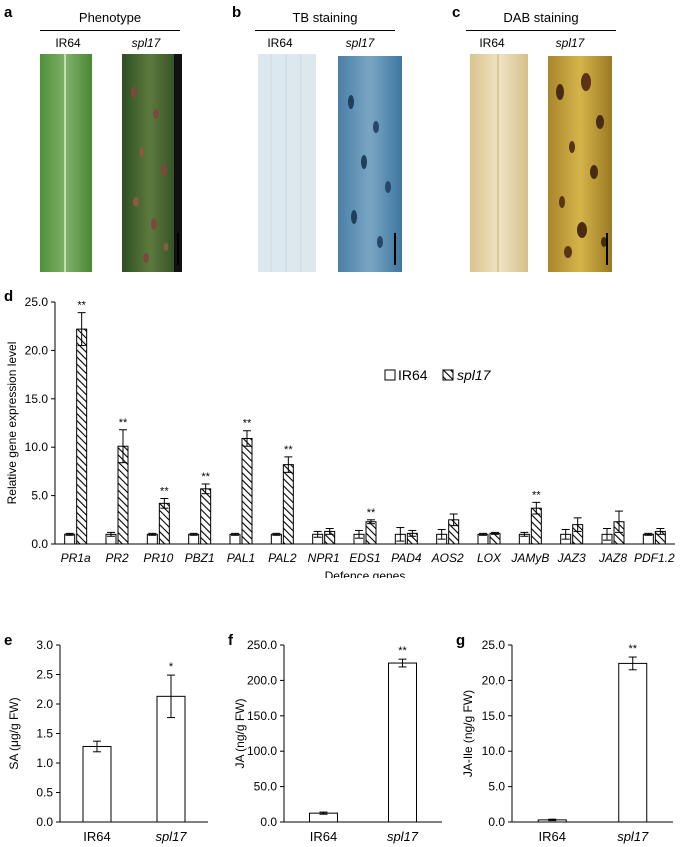  Describe the element at coordinates (494, 680) in the screenshot. I see `y-tick-label-g: 20.0` at that location.